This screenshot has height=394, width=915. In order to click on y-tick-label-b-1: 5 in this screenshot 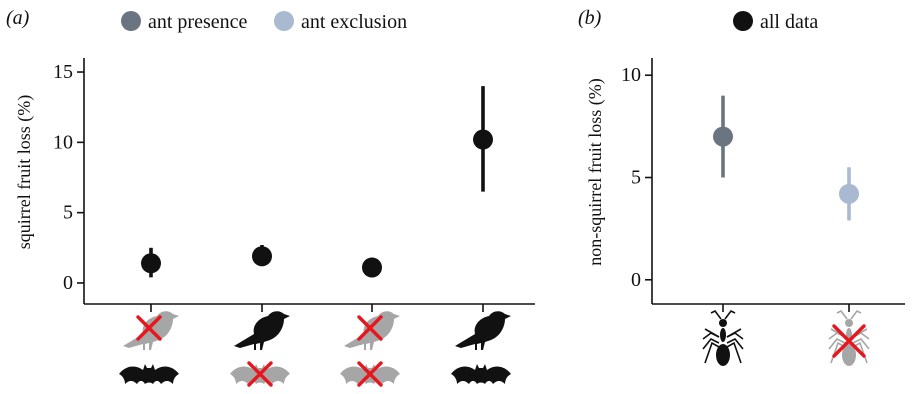, I will do `click(636, 178)`.